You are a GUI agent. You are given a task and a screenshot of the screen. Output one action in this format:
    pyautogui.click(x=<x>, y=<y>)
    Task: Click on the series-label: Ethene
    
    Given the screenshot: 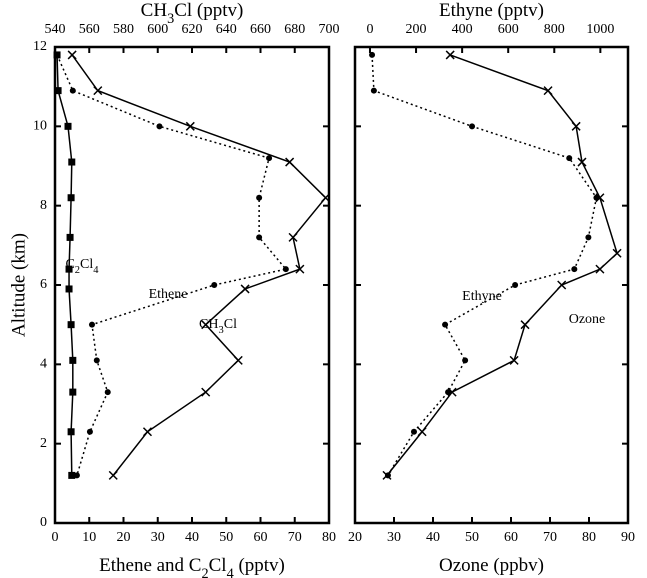 What is the action you would take?
    pyautogui.click(x=168, y=294)
    